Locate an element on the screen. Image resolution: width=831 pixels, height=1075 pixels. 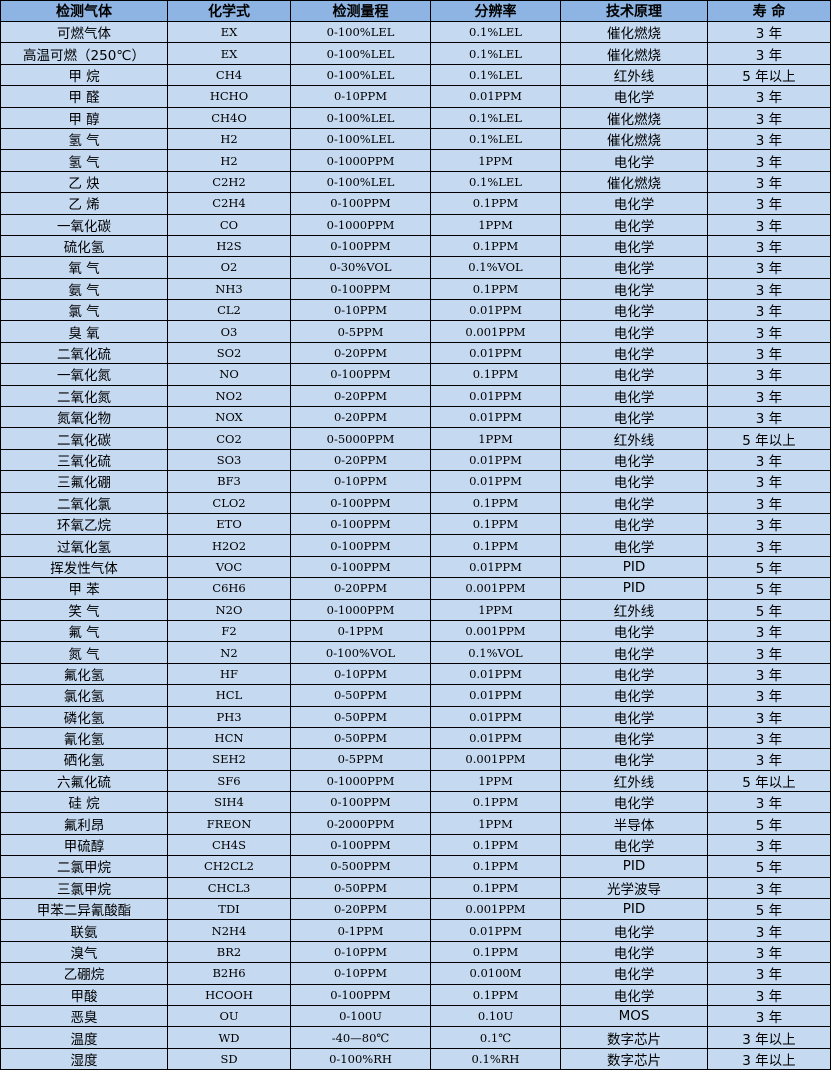
cell-gas: 氯化氢 is located at coordinates (84, 695).